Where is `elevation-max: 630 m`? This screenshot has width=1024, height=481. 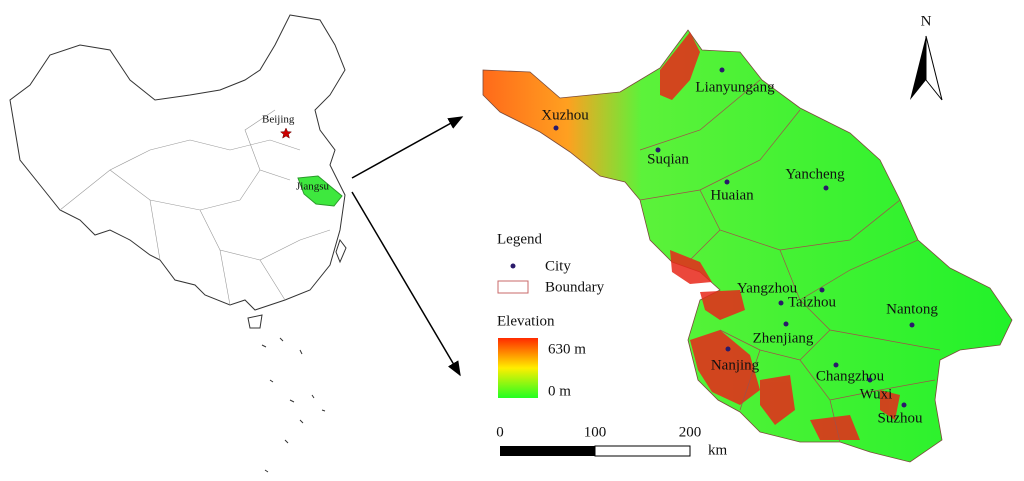 elevation-max: 630 m is located at coordinates (567, 349).